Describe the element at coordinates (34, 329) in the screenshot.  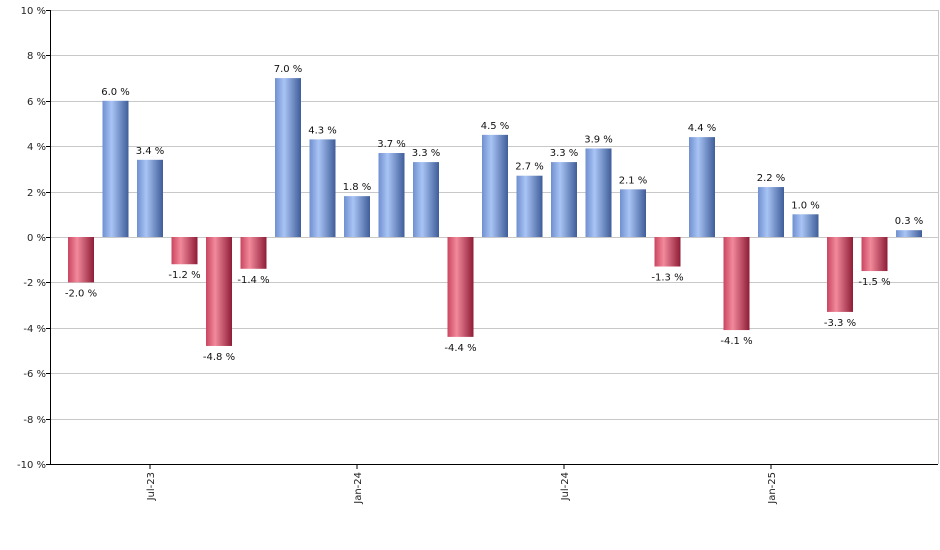
I see `y-tick-label: -4 %` at that location.